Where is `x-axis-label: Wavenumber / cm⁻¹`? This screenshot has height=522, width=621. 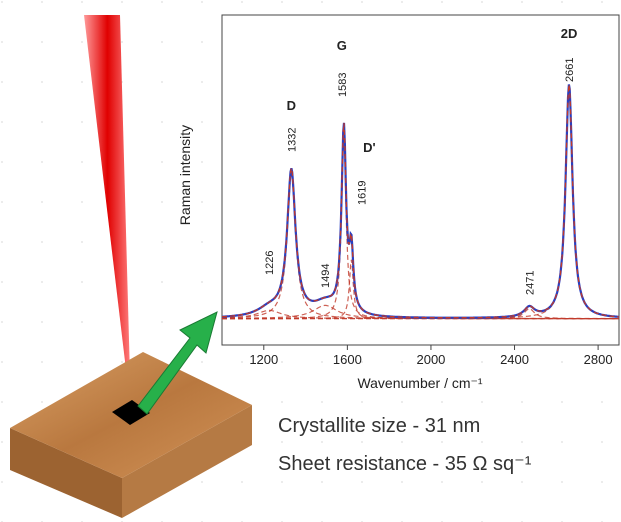 x-axis-label: Wavenumber / cm⁻¹ is located at coordinates (419, 383).